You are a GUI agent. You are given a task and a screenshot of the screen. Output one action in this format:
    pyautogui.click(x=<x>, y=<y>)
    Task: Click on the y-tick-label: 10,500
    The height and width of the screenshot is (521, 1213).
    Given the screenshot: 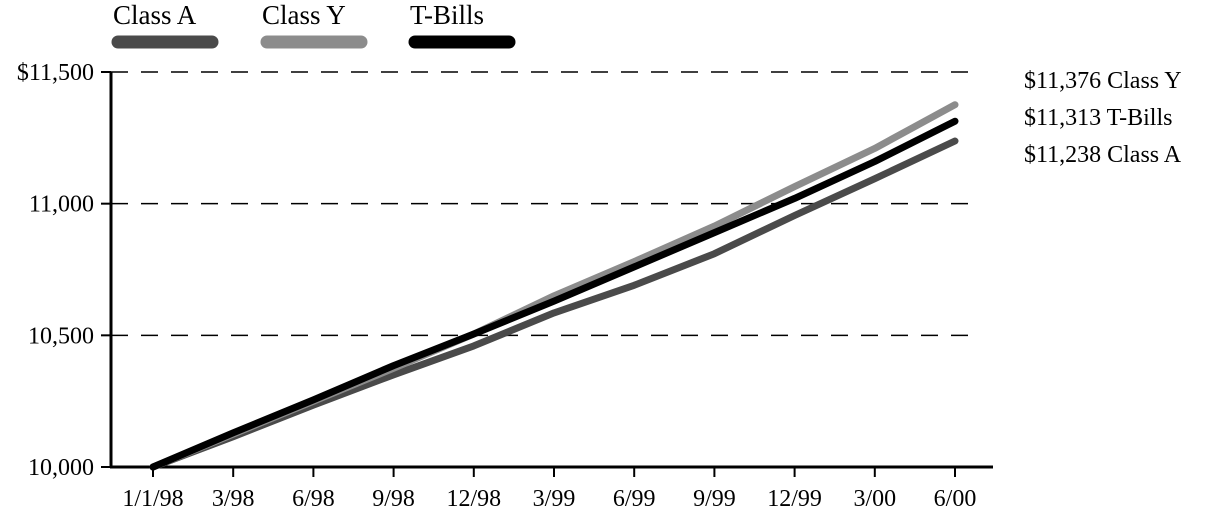 What is the action you would take?
    pyautogui.click(x=61, y=336)
    